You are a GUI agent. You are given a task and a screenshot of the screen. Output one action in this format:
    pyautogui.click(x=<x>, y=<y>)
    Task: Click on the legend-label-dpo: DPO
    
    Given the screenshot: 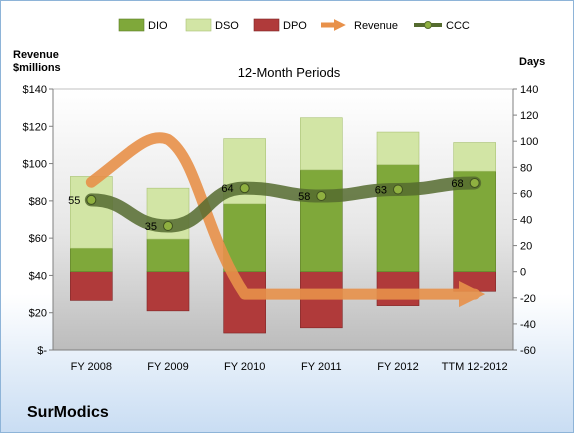 What is the action you would take?
    pyautogui.click(x=295, y=26)
    